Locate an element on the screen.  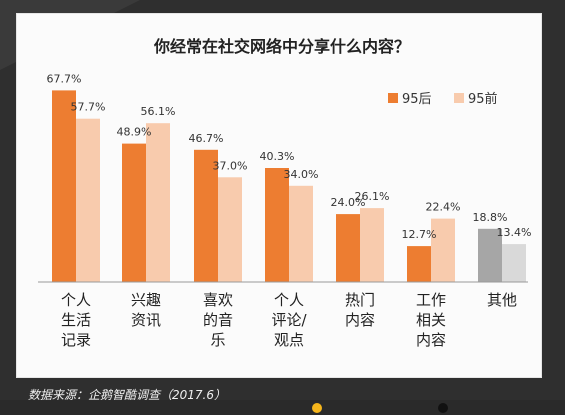
category-label: 喜欢的音乐 is located at coordinates (218, 320).